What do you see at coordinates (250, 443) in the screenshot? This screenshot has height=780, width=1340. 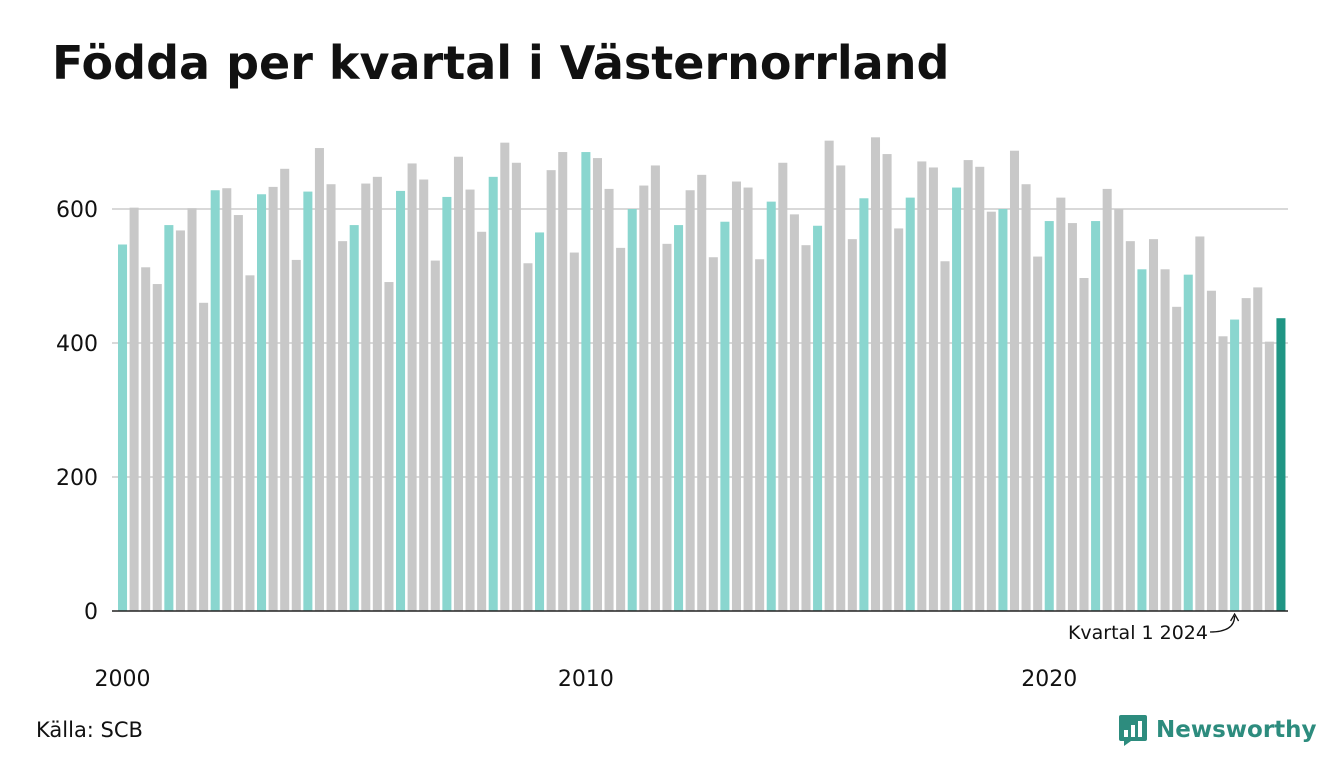 I see `bar-2002-q4` at bounding box center [250, 443].